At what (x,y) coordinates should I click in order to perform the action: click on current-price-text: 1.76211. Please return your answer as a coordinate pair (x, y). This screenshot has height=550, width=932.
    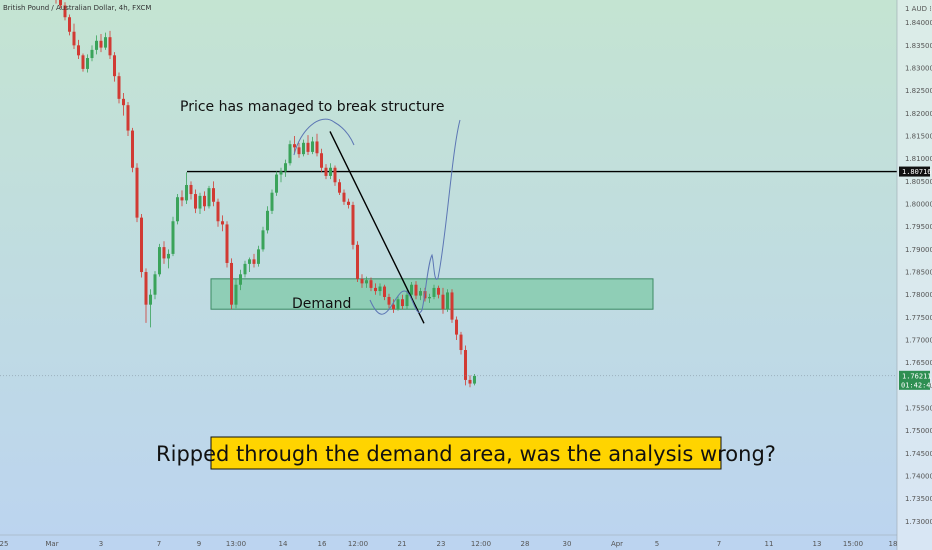
    Looking at the image, I should click on (917, 376).